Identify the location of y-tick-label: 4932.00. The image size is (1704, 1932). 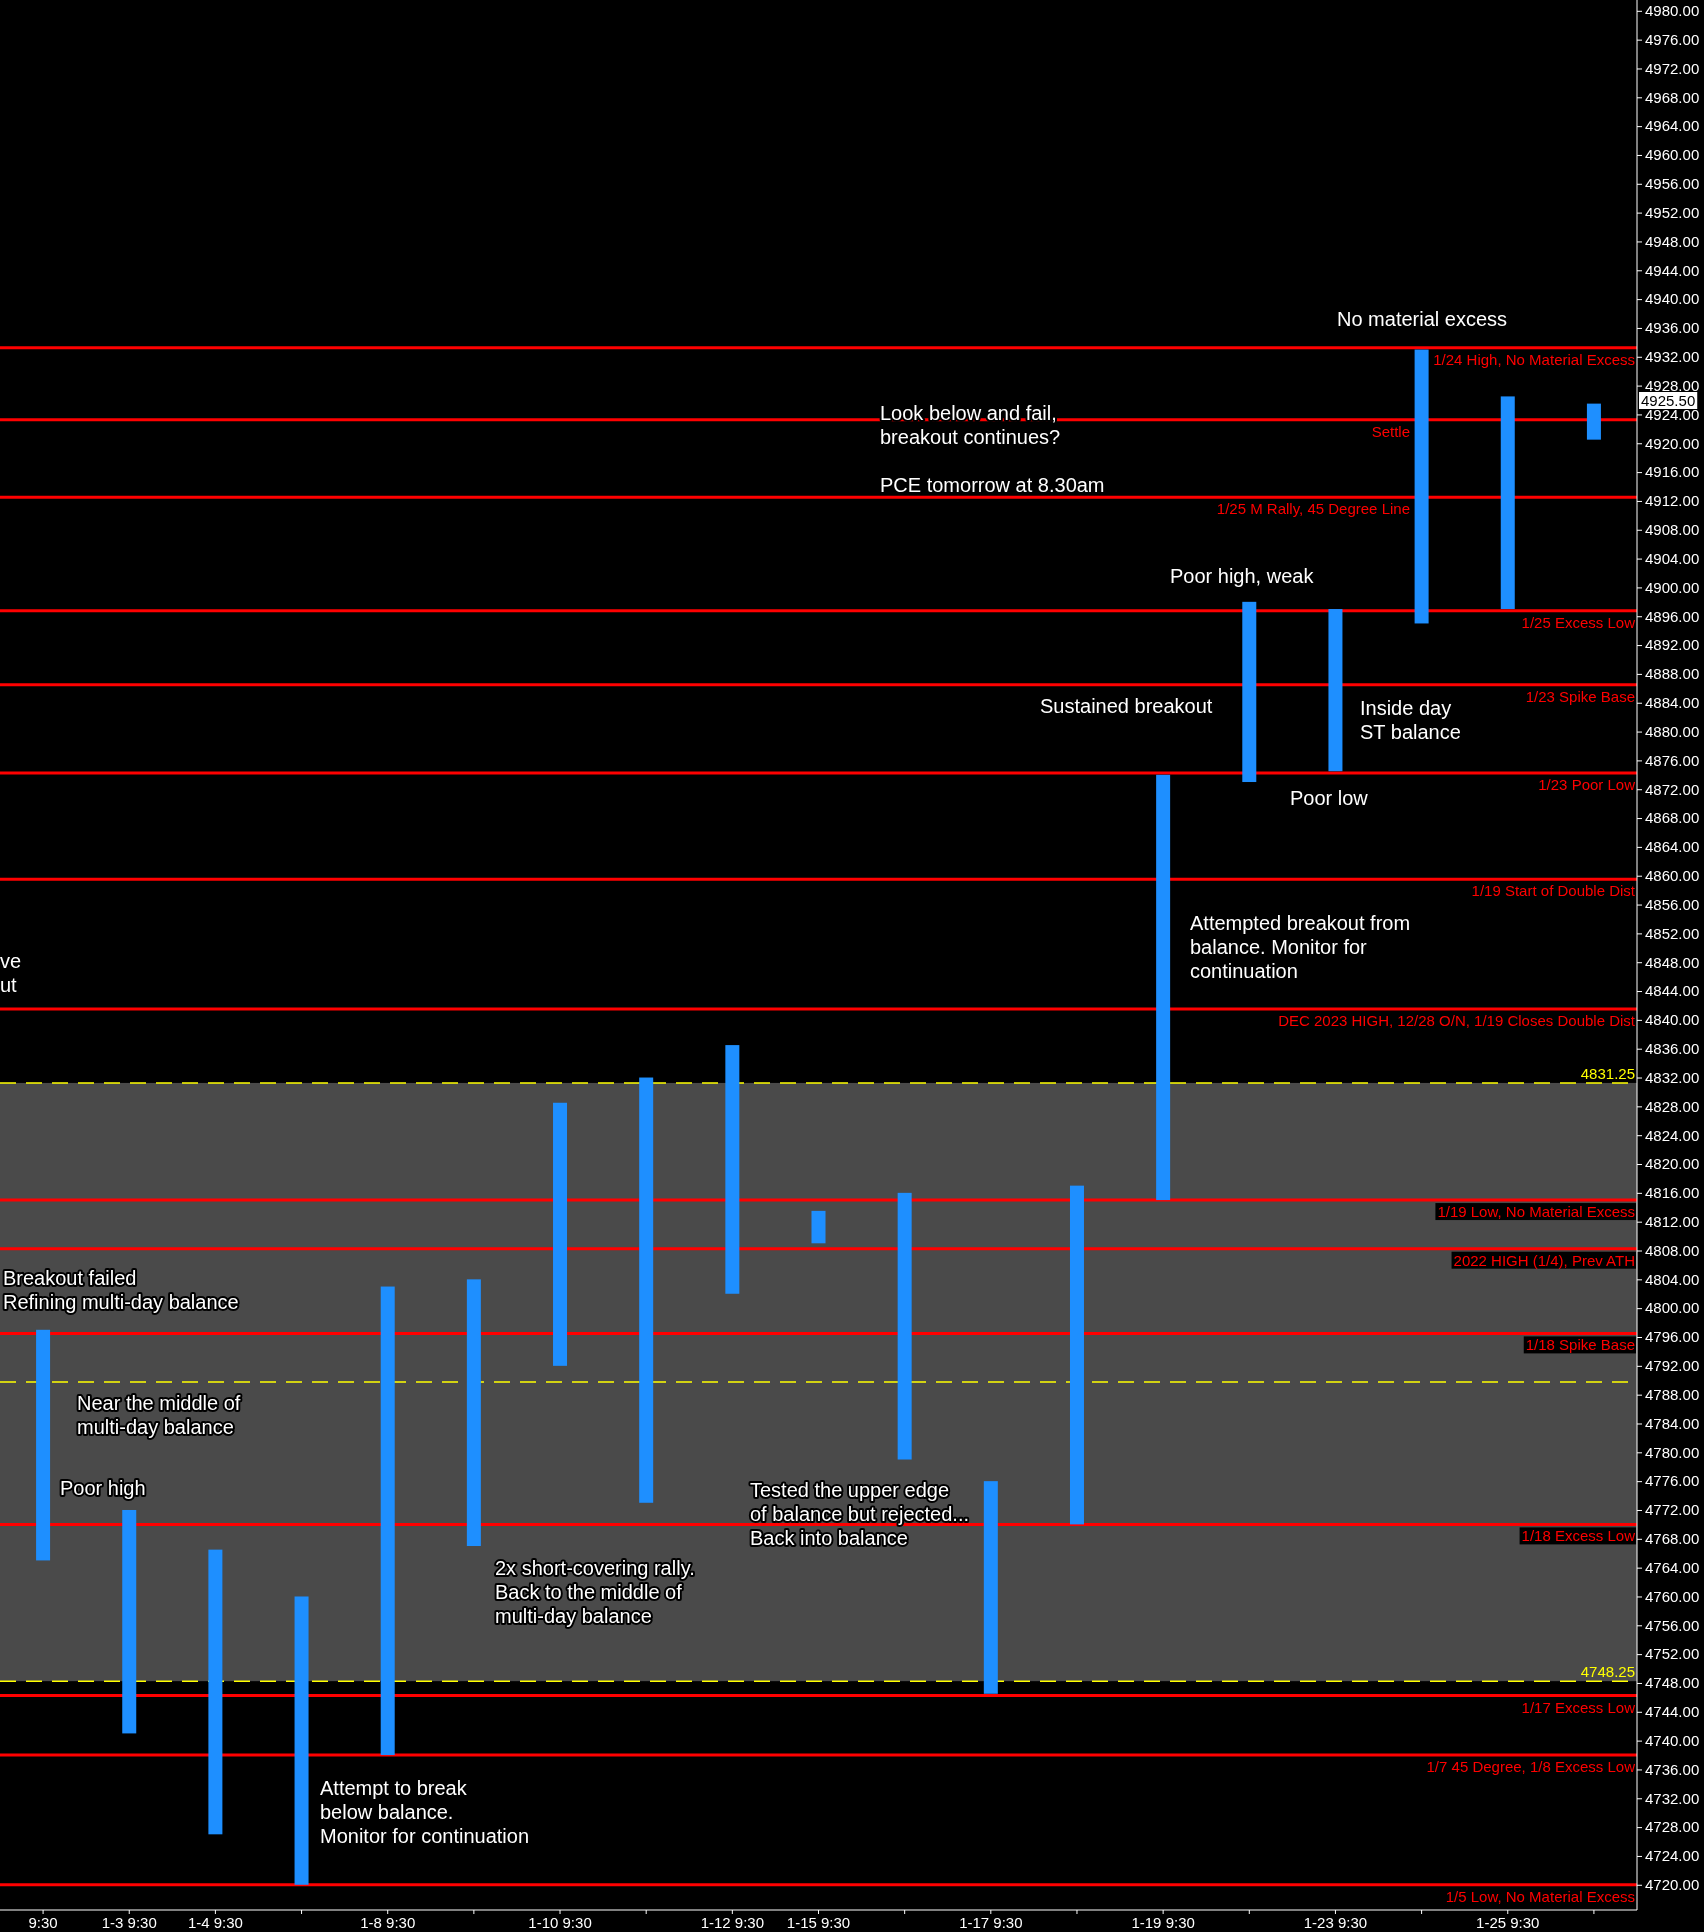
(1672, 357).